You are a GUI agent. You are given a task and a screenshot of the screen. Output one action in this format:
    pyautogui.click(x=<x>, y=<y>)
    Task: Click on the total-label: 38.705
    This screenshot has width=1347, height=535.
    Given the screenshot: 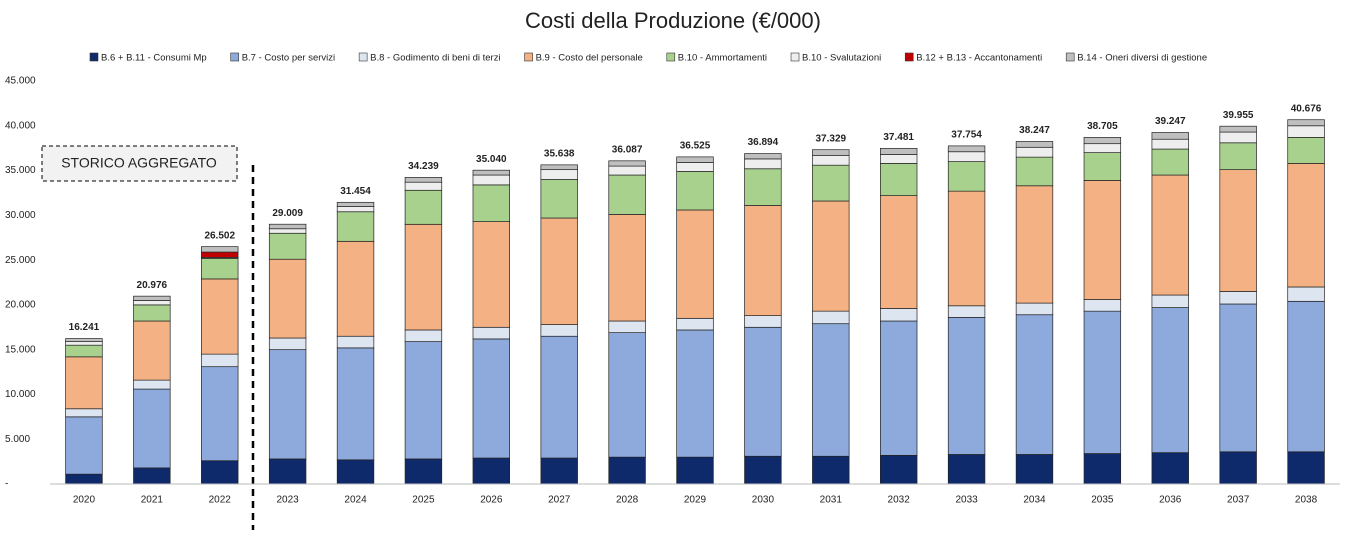 What is the action you would take?
    pyautogui.click(x=1102, y=126)
    